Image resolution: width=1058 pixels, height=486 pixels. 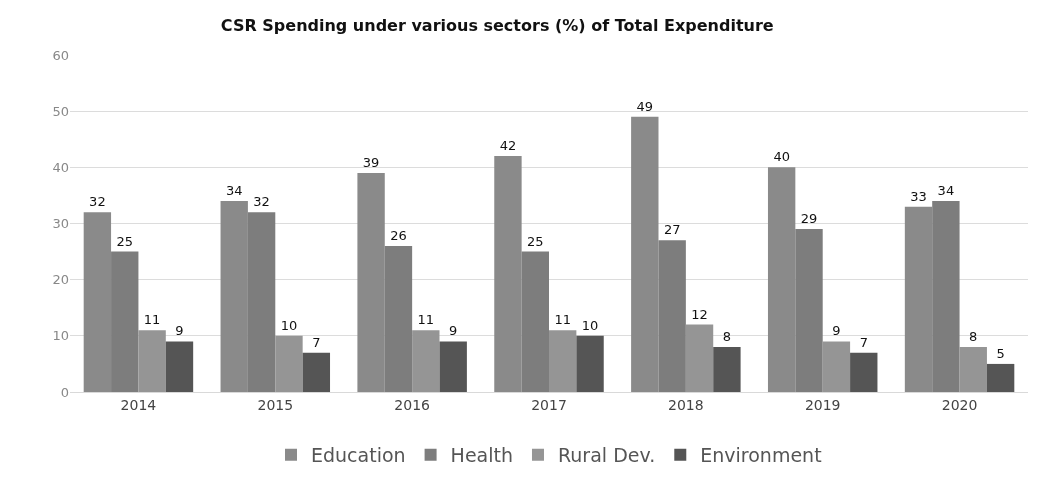 I want to click on x-tick-label: 2019, so click(x=822, y=404).